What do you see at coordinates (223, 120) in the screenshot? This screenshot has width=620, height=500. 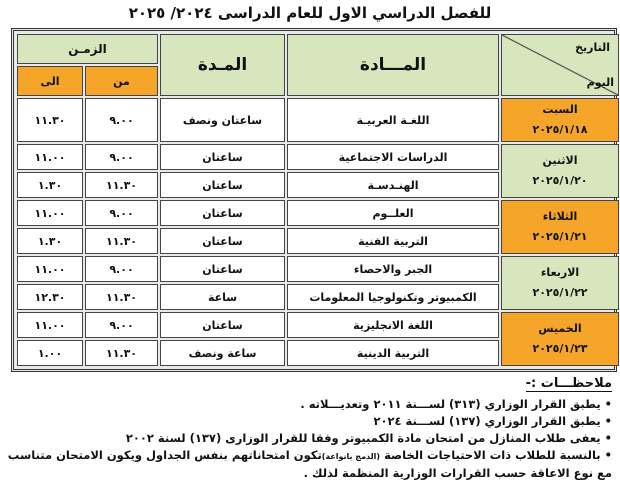 I see `duration-cell: ساعتان ونصف` at bounding box center [223, 120].